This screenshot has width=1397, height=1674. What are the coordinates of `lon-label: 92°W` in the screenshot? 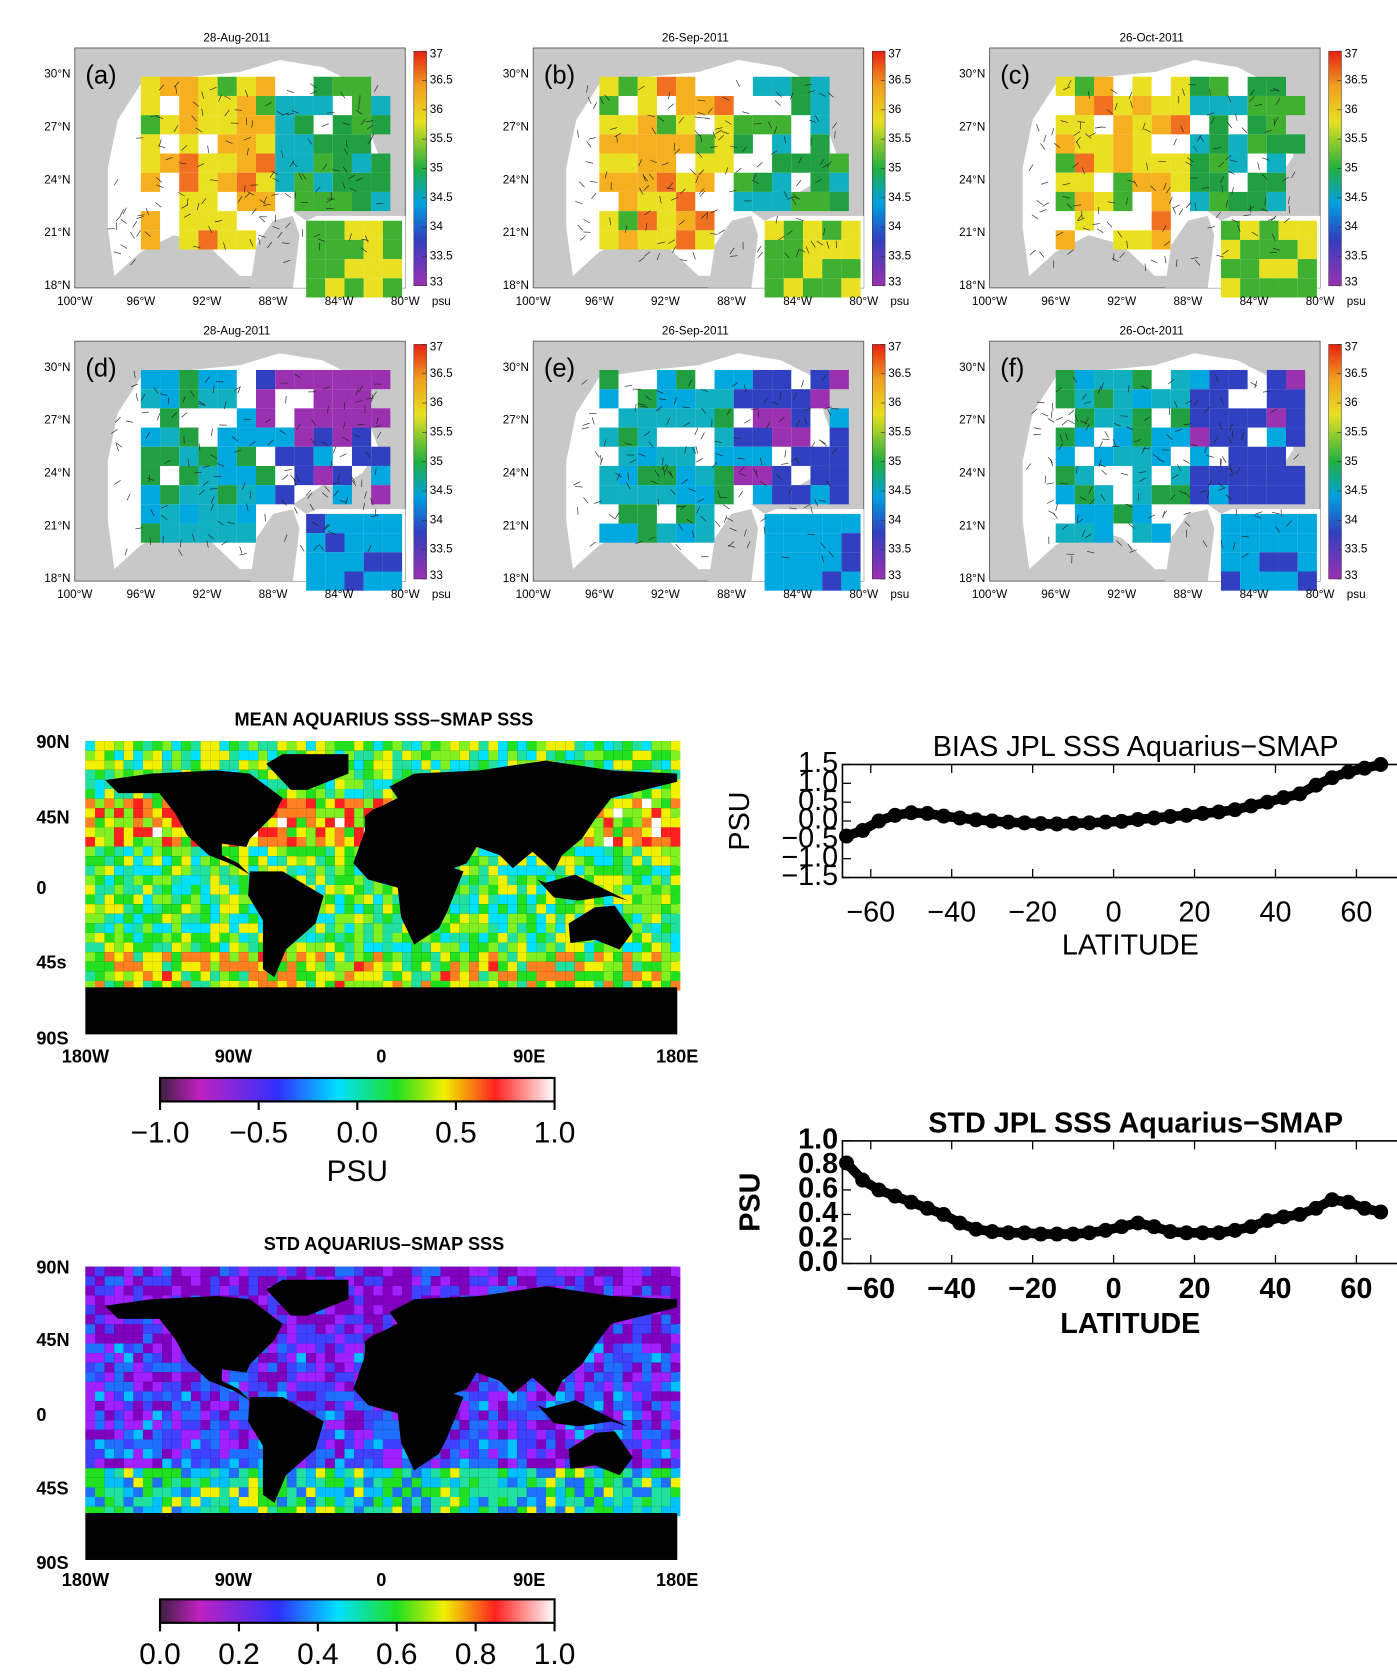 It's located at (1122, 594).